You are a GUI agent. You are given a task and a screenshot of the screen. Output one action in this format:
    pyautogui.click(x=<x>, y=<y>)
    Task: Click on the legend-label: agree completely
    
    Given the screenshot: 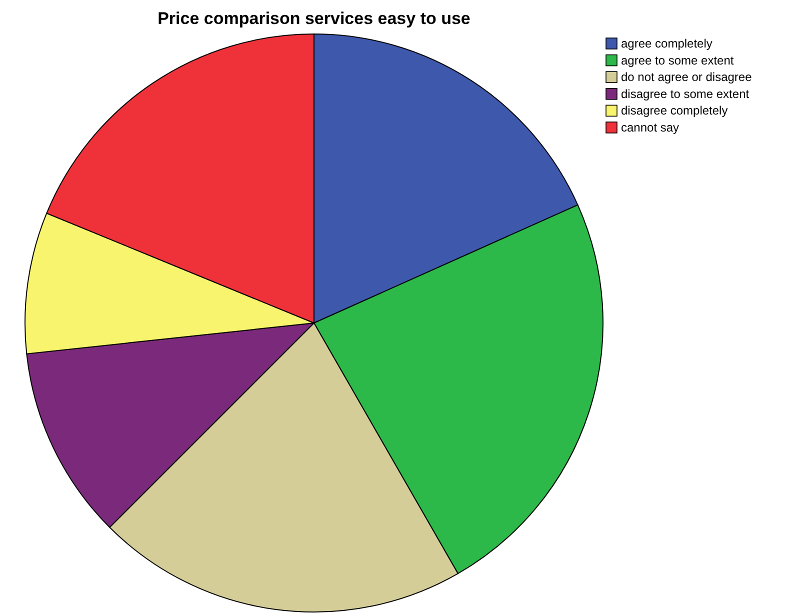 What is the action you would take?
    pyautogui.click(x=666, y=43)
    